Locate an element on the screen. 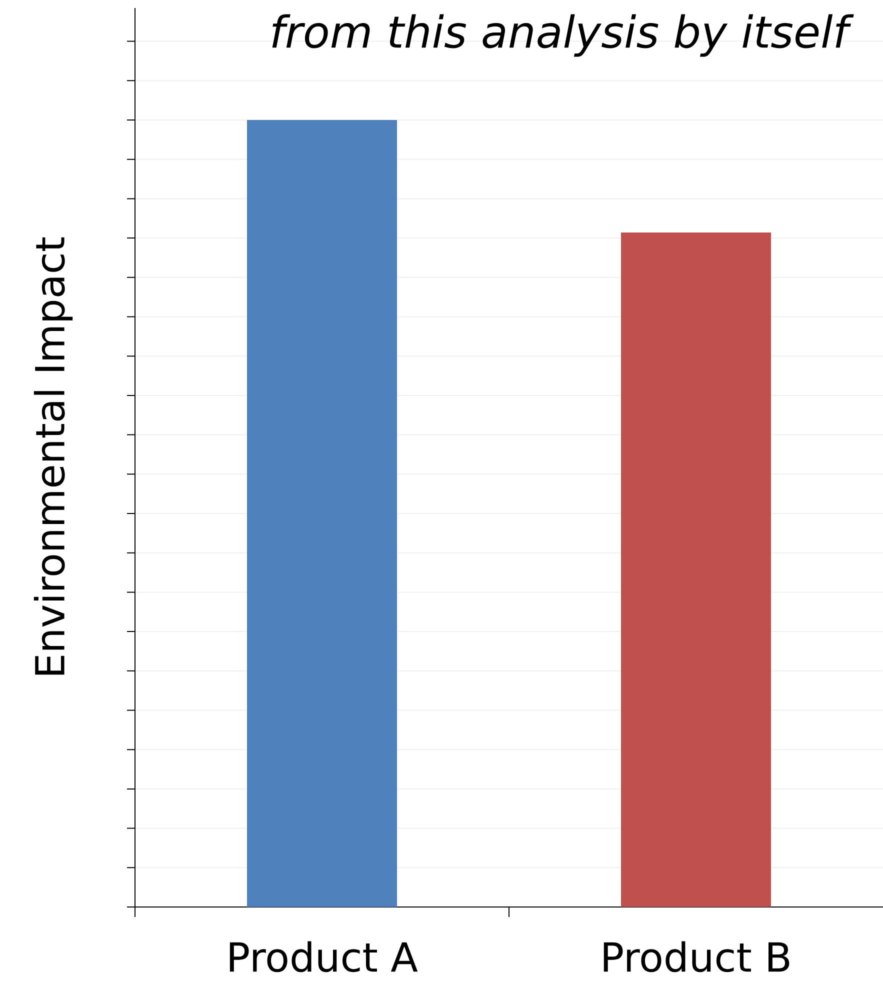 Image resolution: width=883 pixels, height=985 pixels. text: from this analysis by itself is located at coordinates (563, 35).